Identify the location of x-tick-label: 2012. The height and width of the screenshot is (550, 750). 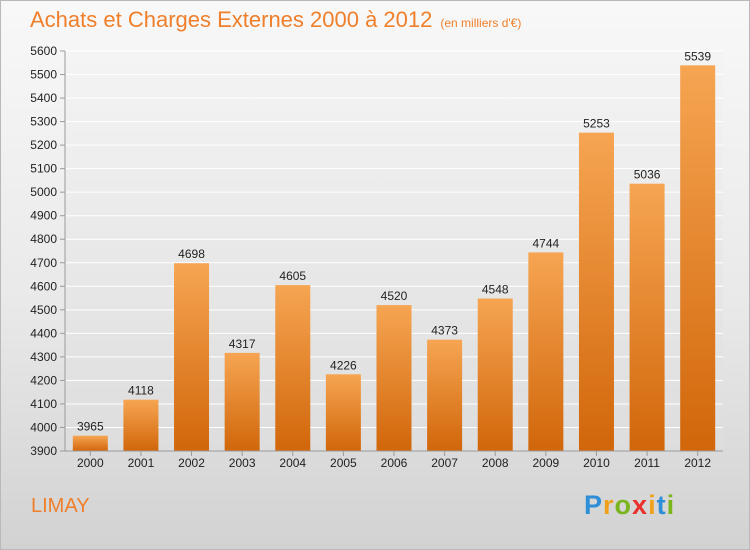
(697, 463).